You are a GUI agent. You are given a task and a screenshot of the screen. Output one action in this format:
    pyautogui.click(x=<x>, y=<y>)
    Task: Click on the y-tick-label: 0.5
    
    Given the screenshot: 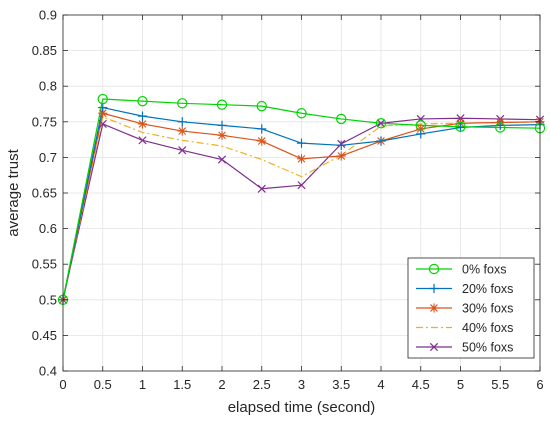 What is the action you would take?
    pyautogui.click(x=48, y=299)
    